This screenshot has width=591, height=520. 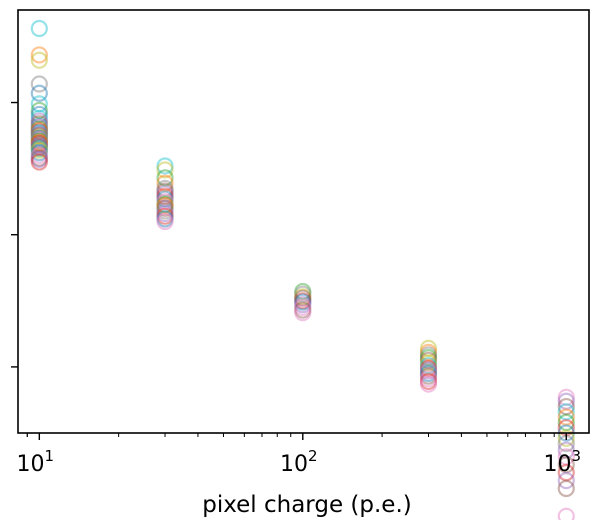 I want to click on x-axis-title: pixel charge (p.e.), so click(x=307, y=505).